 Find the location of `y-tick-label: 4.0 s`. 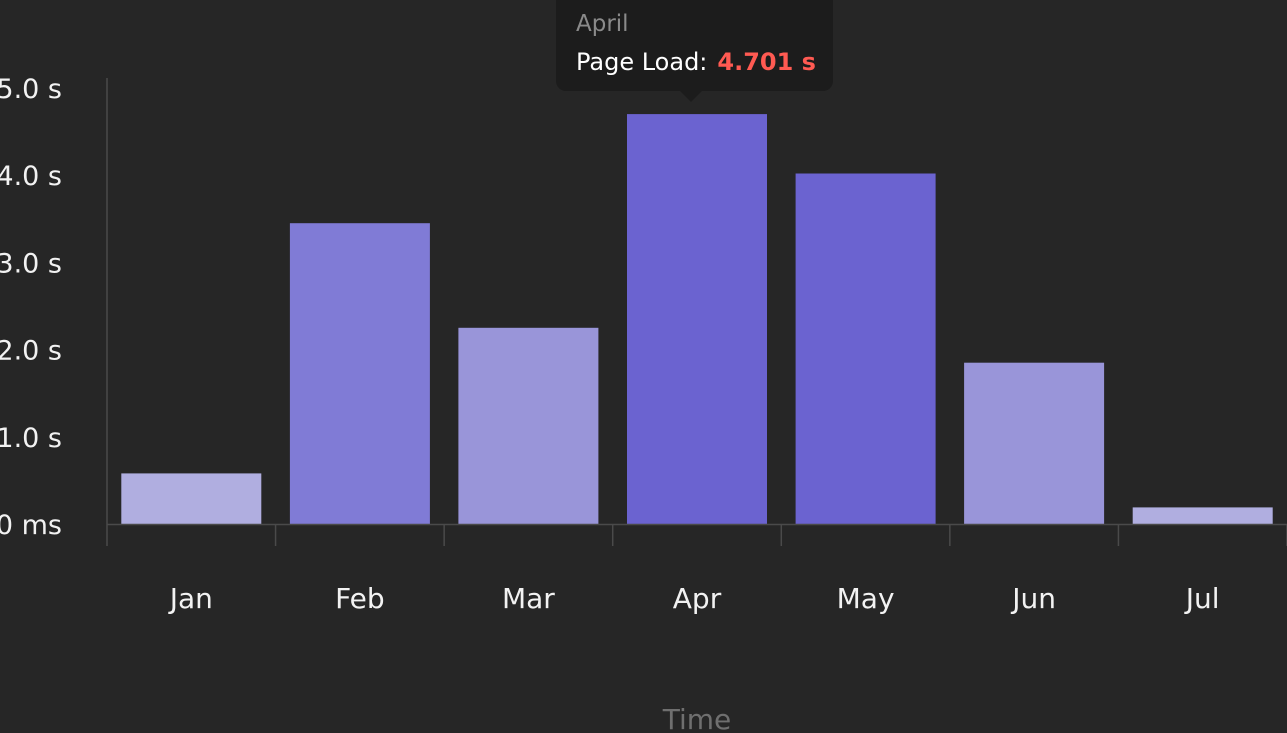

y-tick-label: 4.0 s is located at coordinates (31, 176).